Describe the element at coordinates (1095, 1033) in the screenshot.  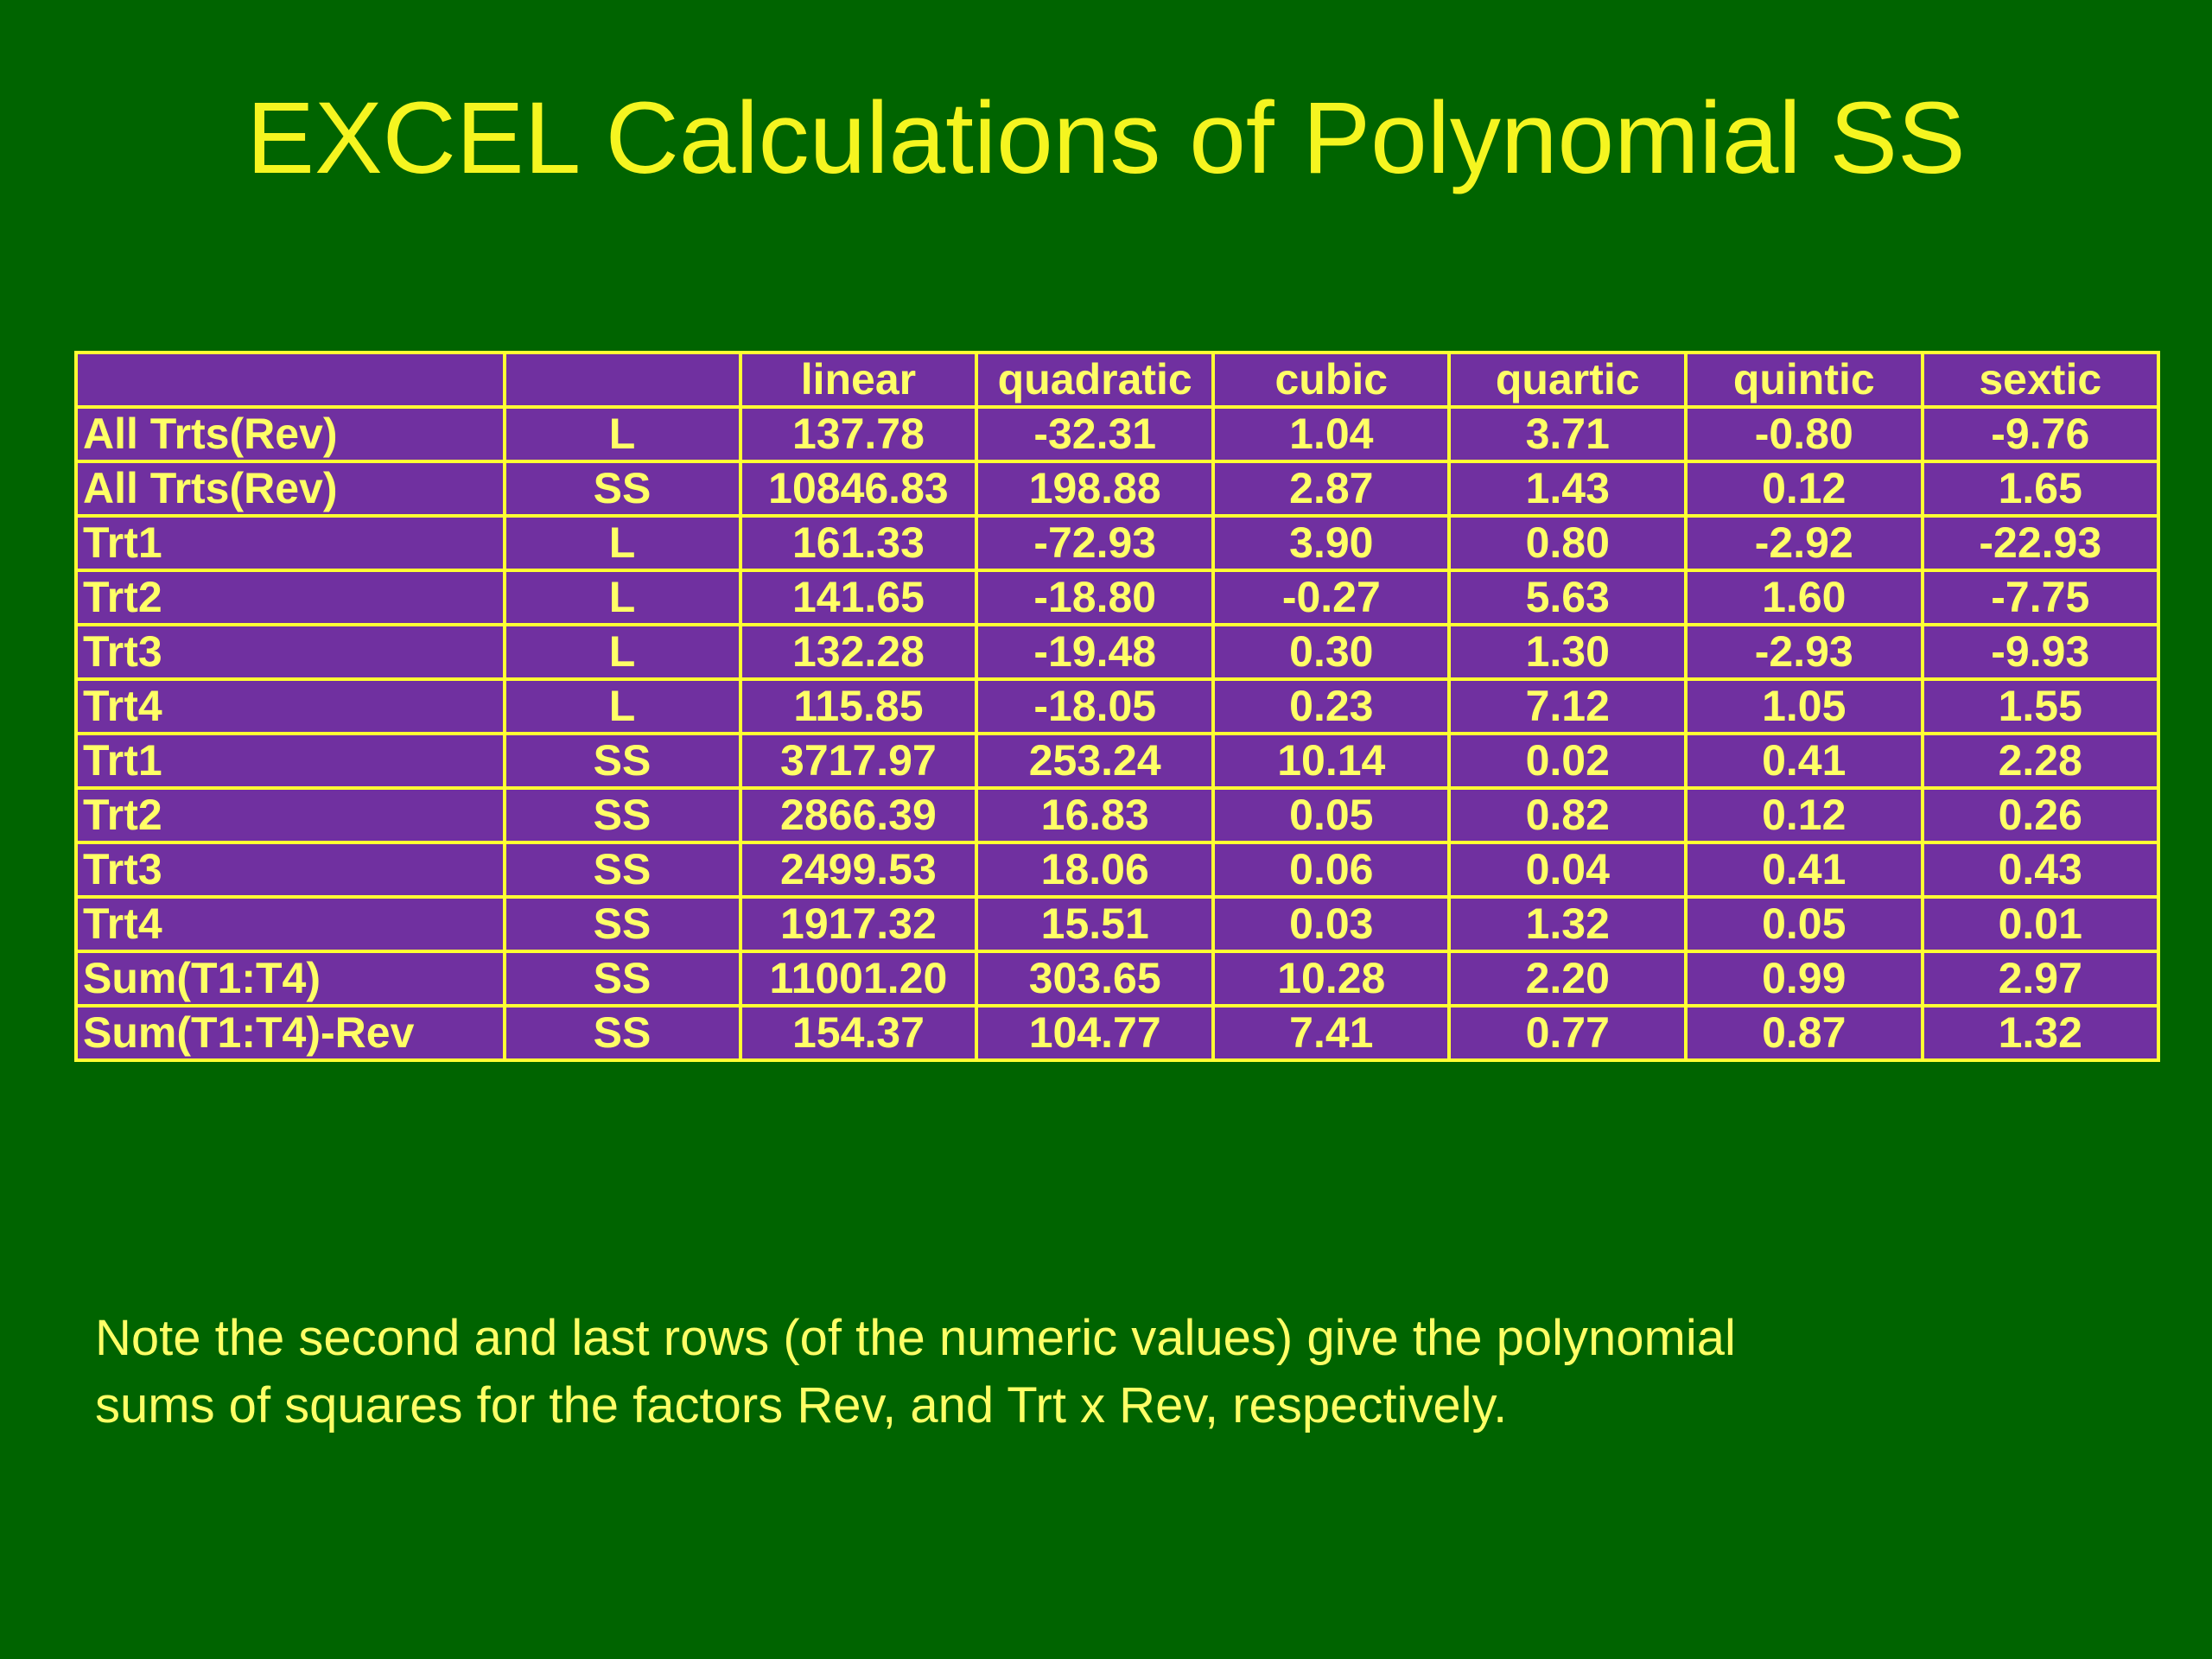
I see `value-cell: 104.77` at that location.